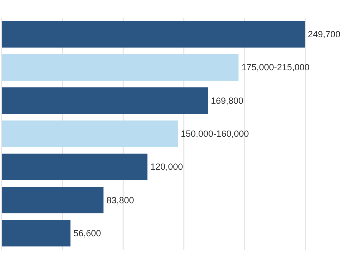 Image resolution: width=350 pixels, height=270 pixels. What do you see at coordinates (167, 167) in the screenshot?
I see `data-label: 120,000` at bounding box center [167, 167].